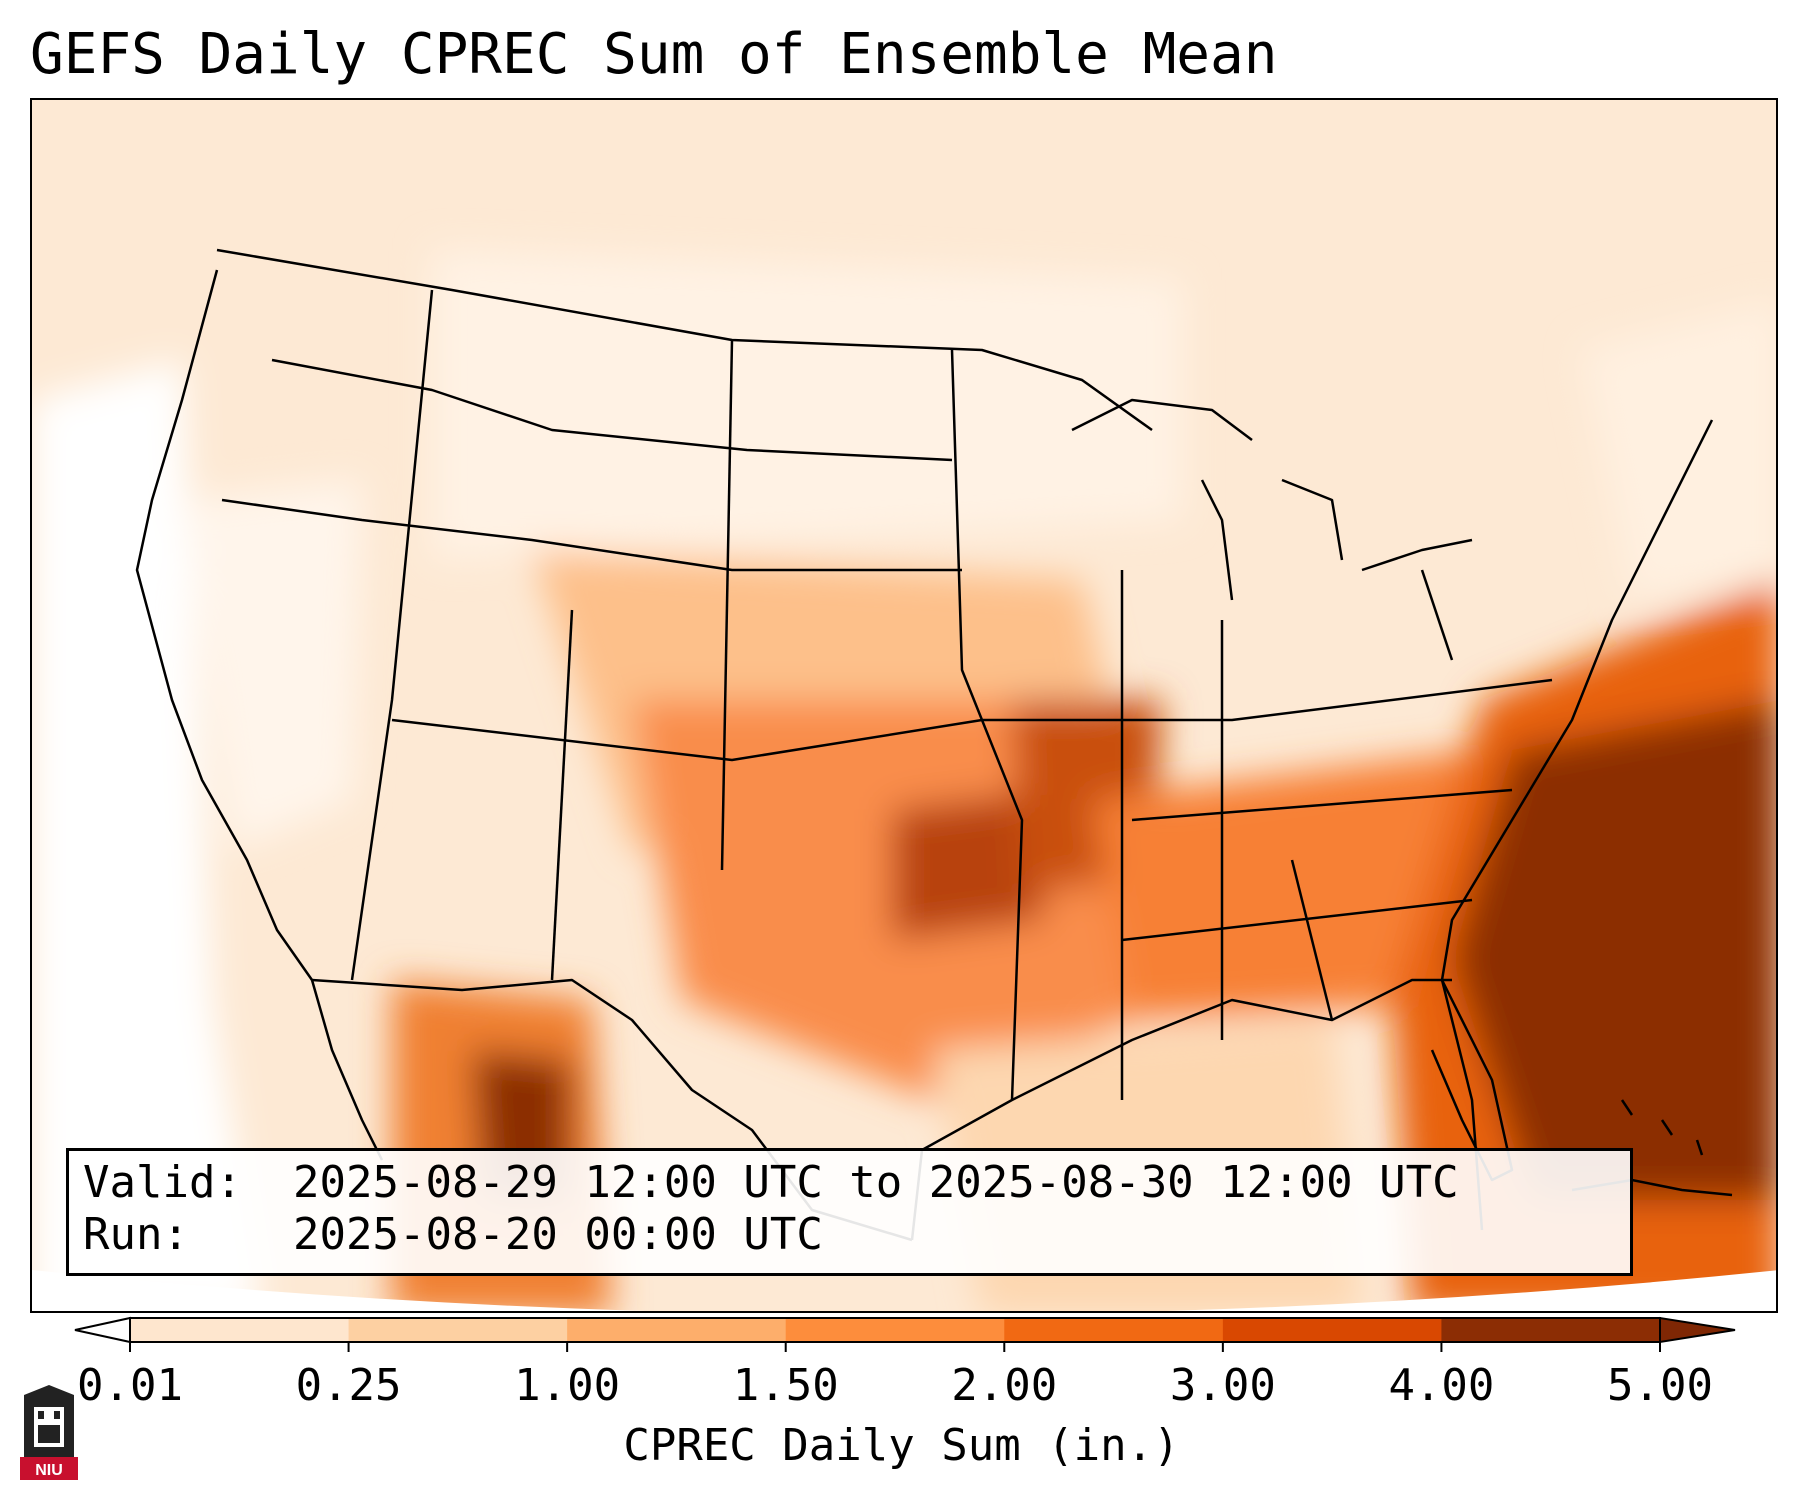  What do you see at coordinates (130, 1385) in the screenshot?
I see `colorbar-tick-label: 0.01` at bounding box center [130, 1385].